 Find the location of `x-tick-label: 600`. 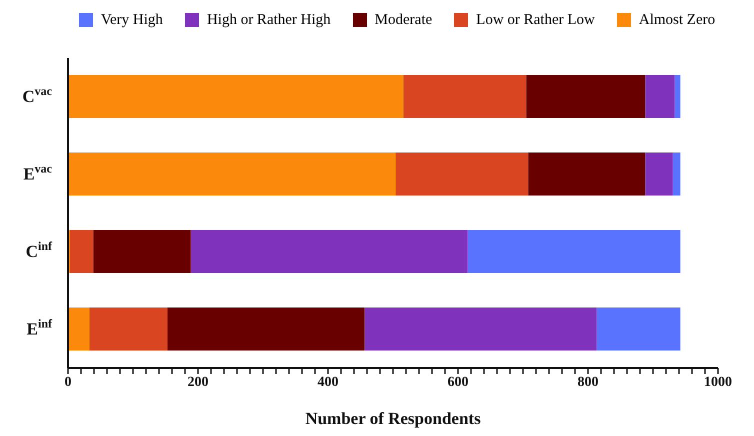

x-tick-label: 600 is located at coordinates (458, 382).